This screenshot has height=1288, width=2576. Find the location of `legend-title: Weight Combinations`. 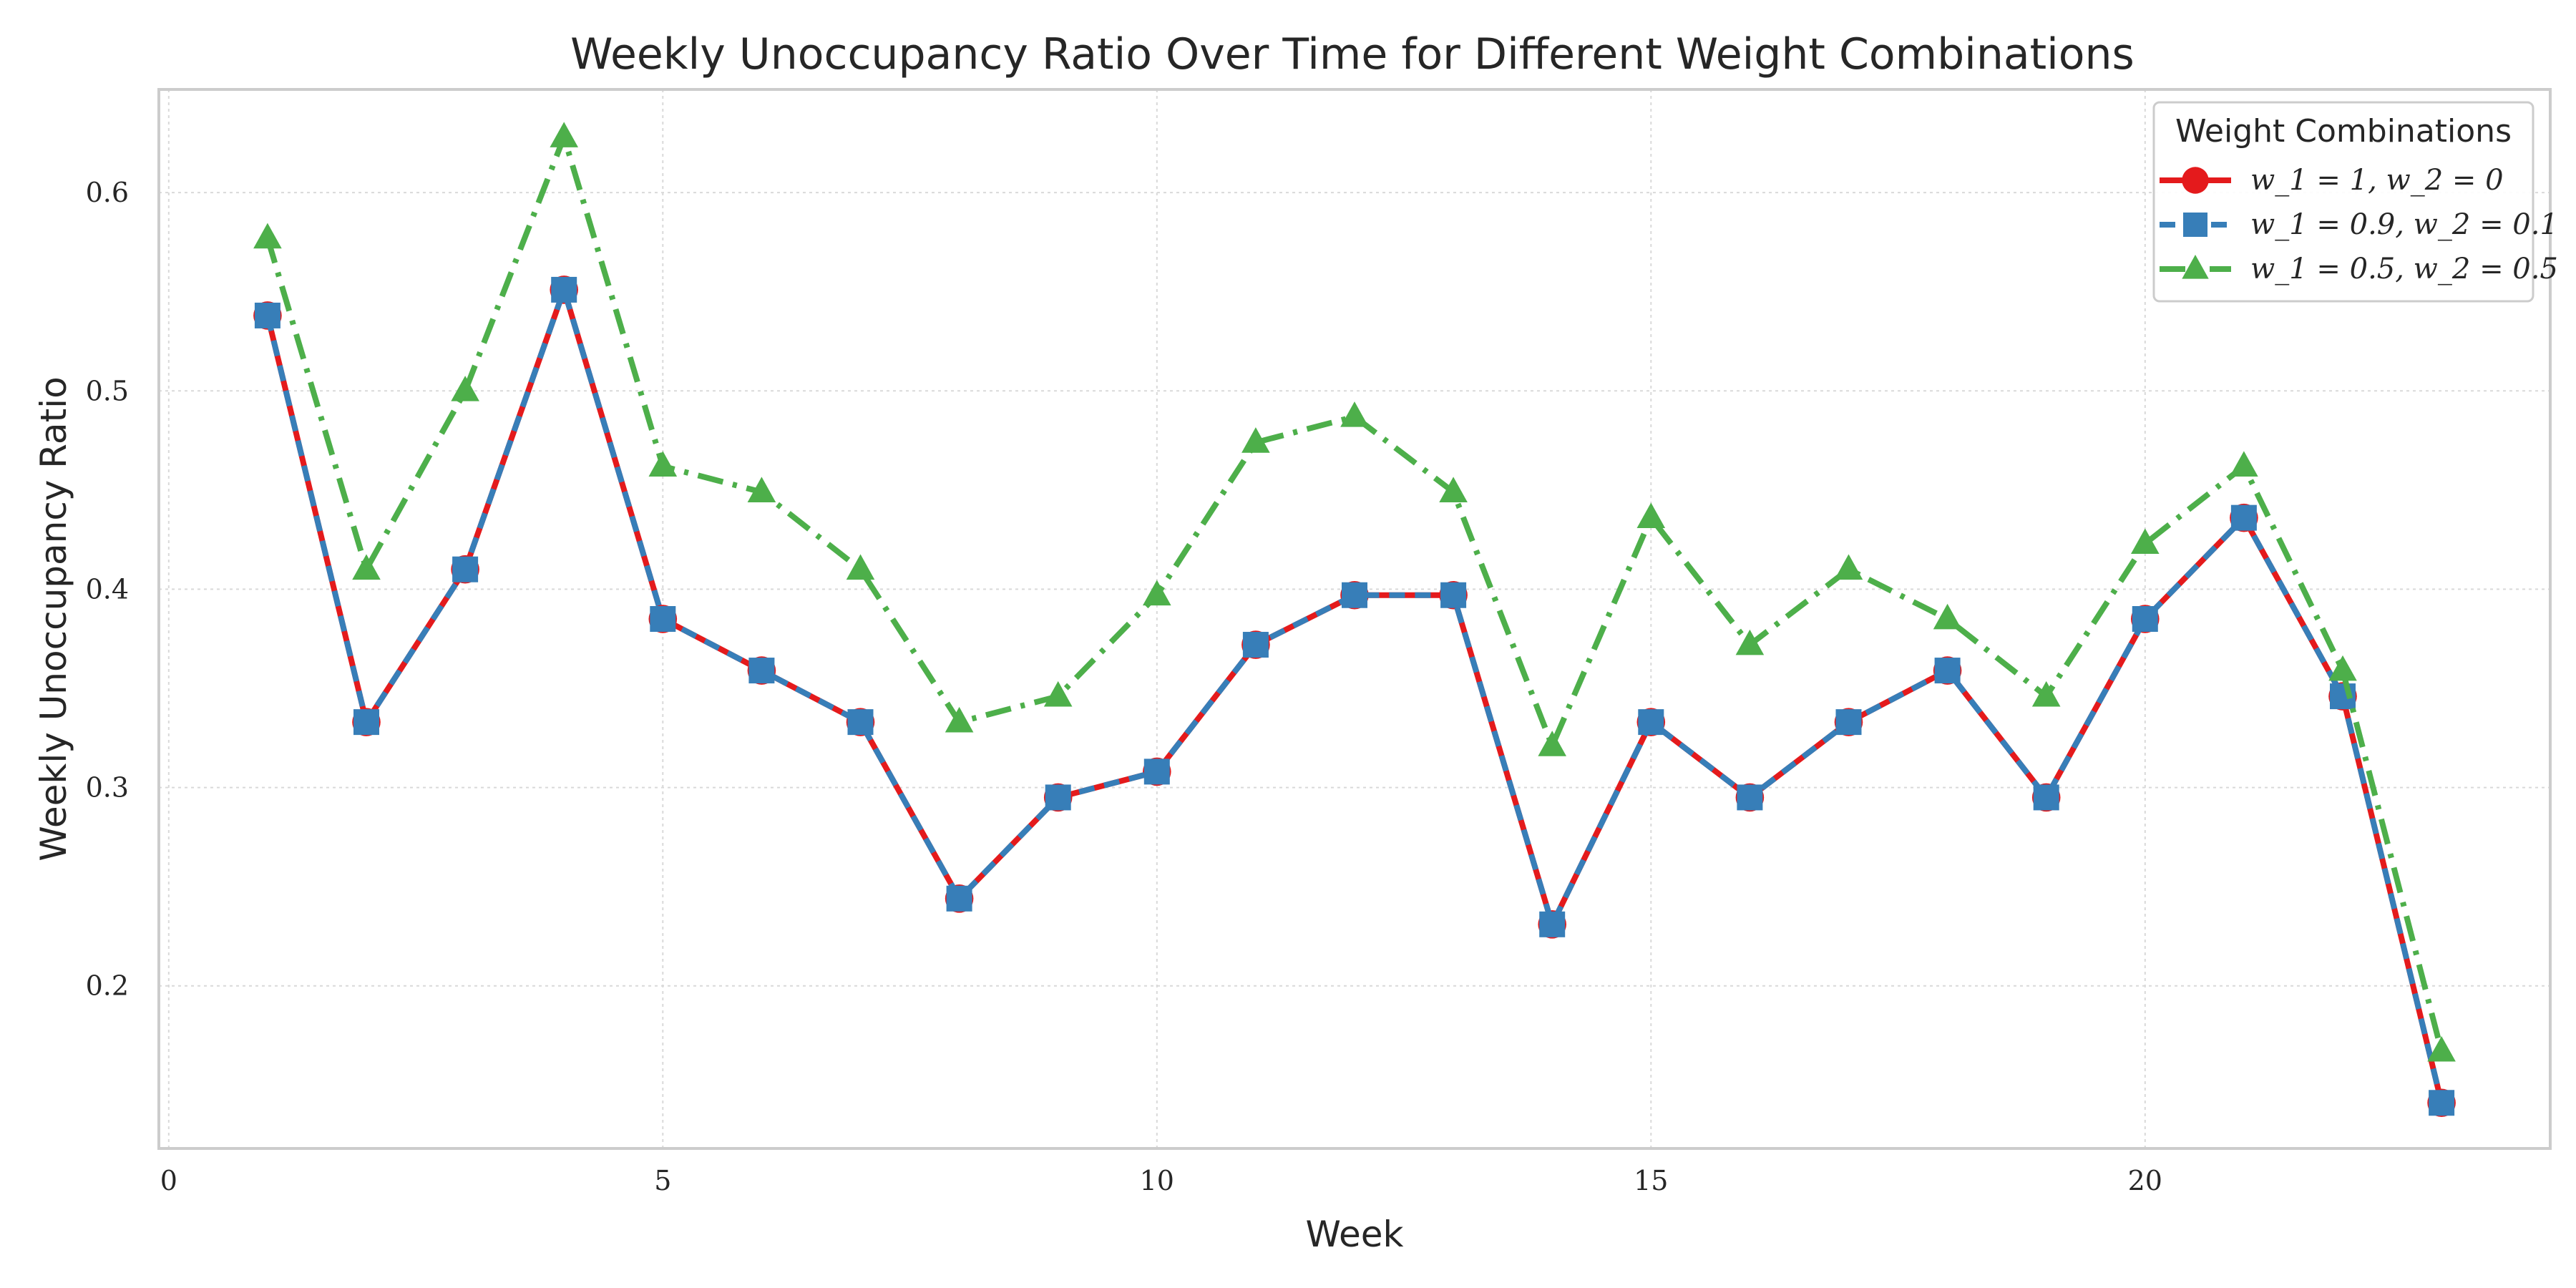

legend-title: Weight Combinations is located at coordinates (2343, 131).